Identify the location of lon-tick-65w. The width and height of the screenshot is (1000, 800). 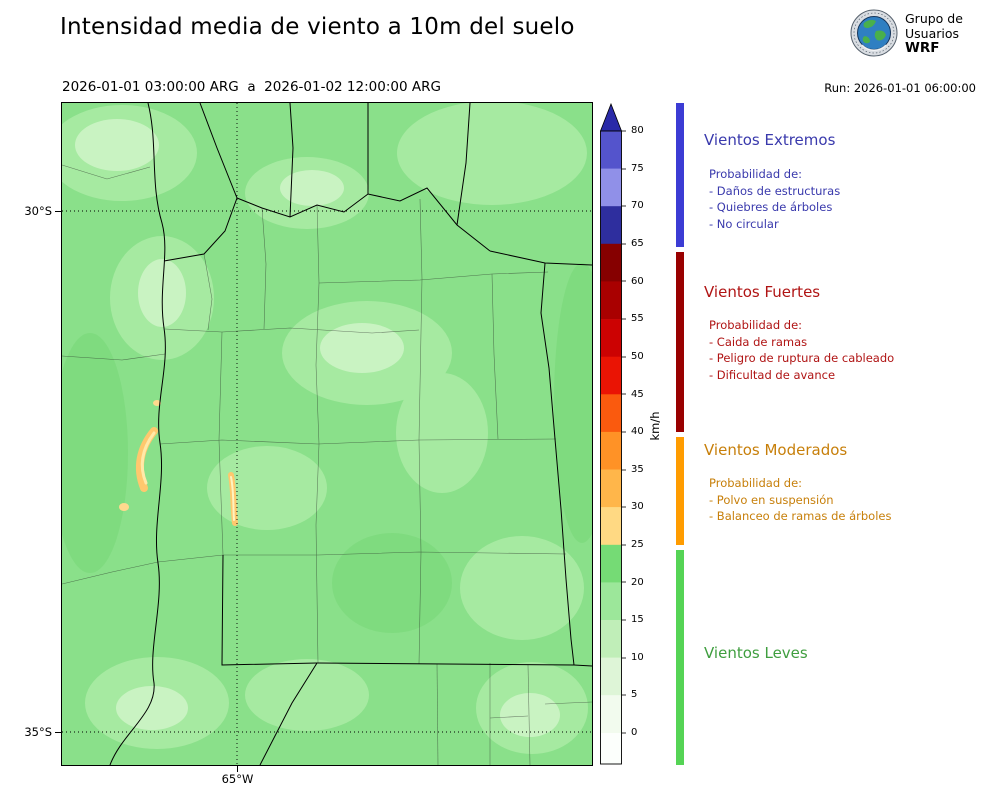
(237, 769).